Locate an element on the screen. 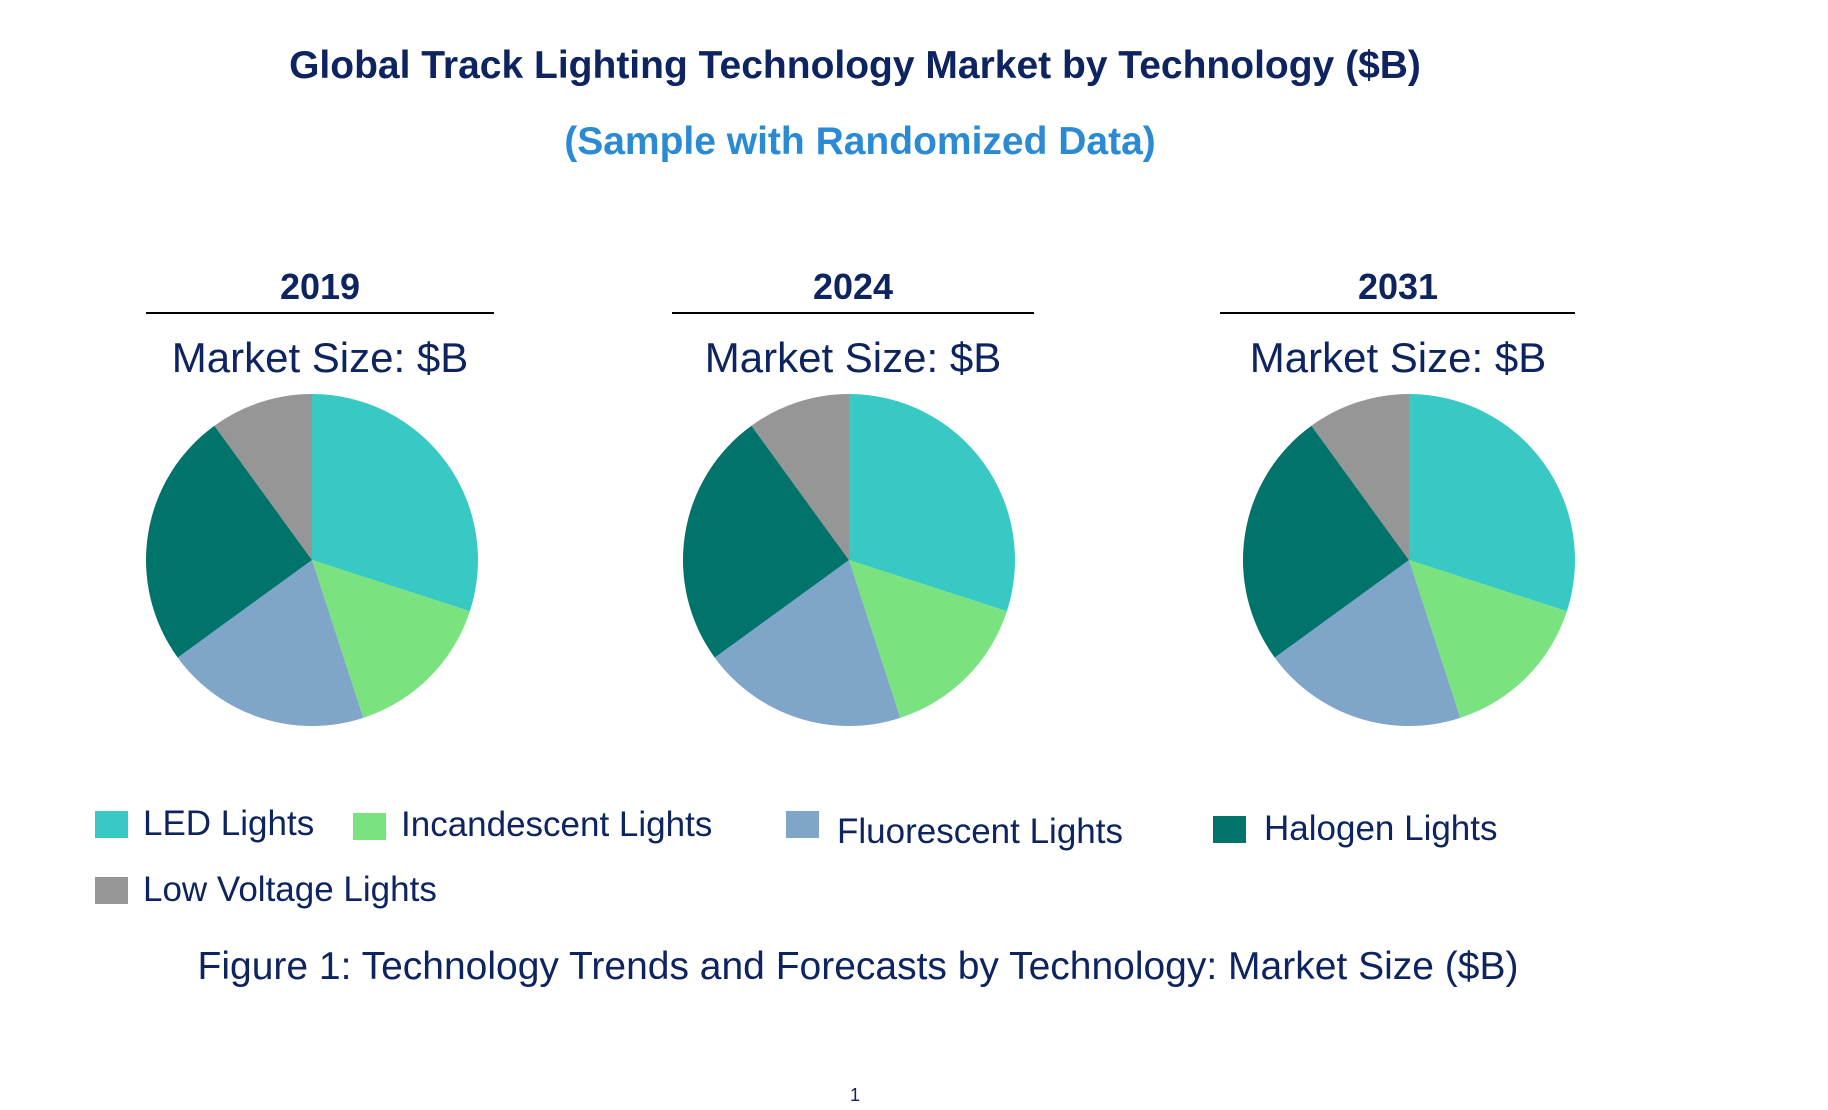  chart-subtitle: (Sample with Randomized Data) is located at coordinates (860, 141).